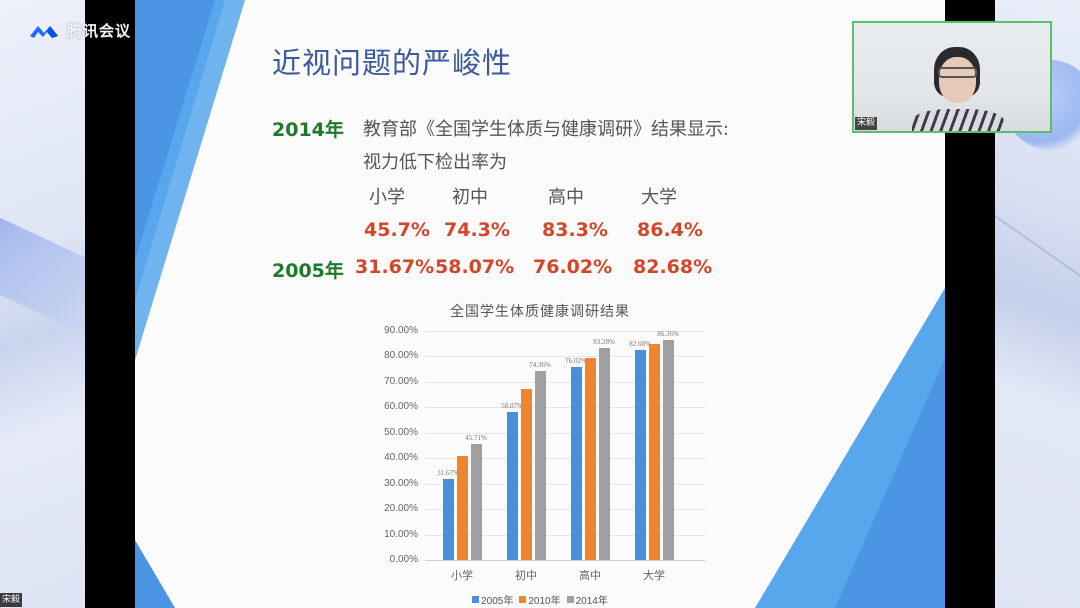 The image size is (1080, 608). Describe the element at coordinates (497, 601) in the screenshot. I see `legend-label: 2005年` at that location.